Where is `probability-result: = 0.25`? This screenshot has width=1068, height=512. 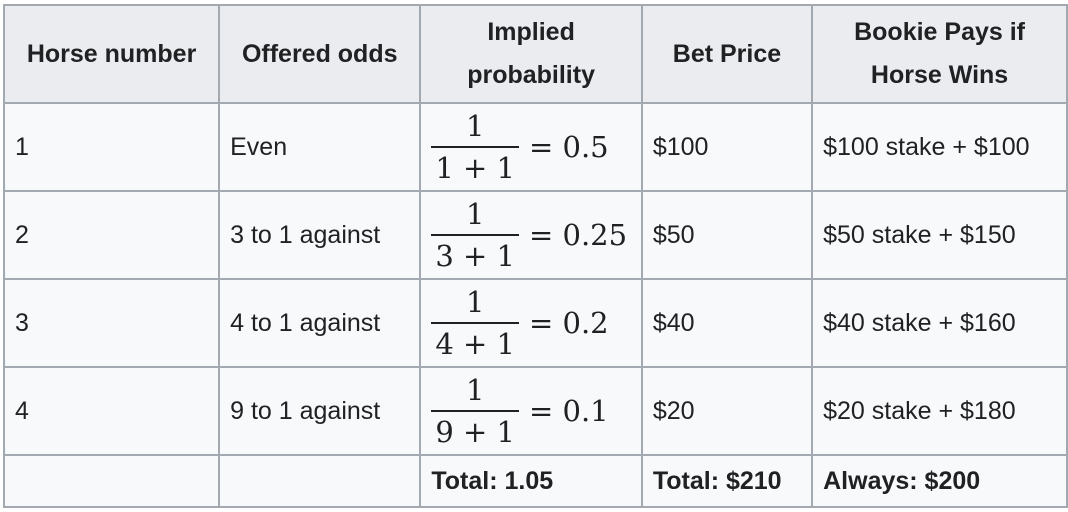
probability-result: = 0.25 is located at coordinates (578, 235).